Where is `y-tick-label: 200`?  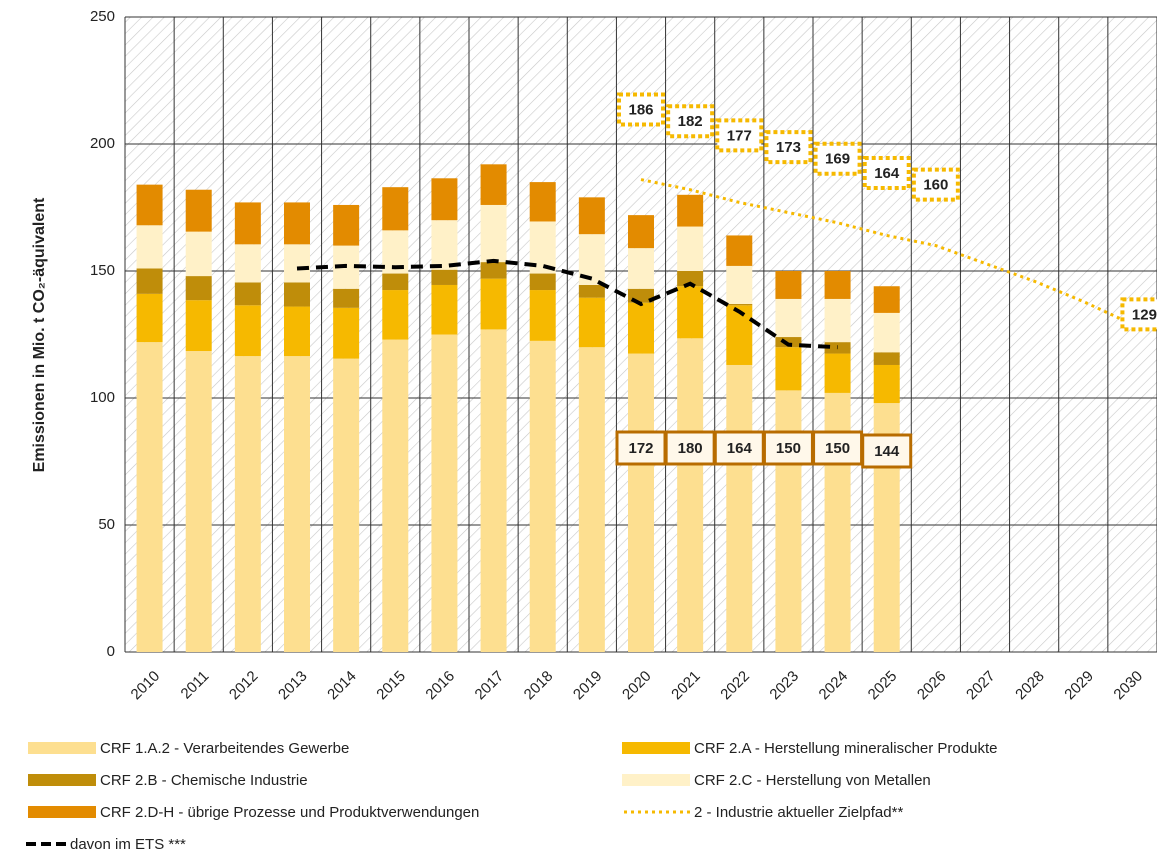 y-tick-label: 200 is located at coordinates (102, 143).